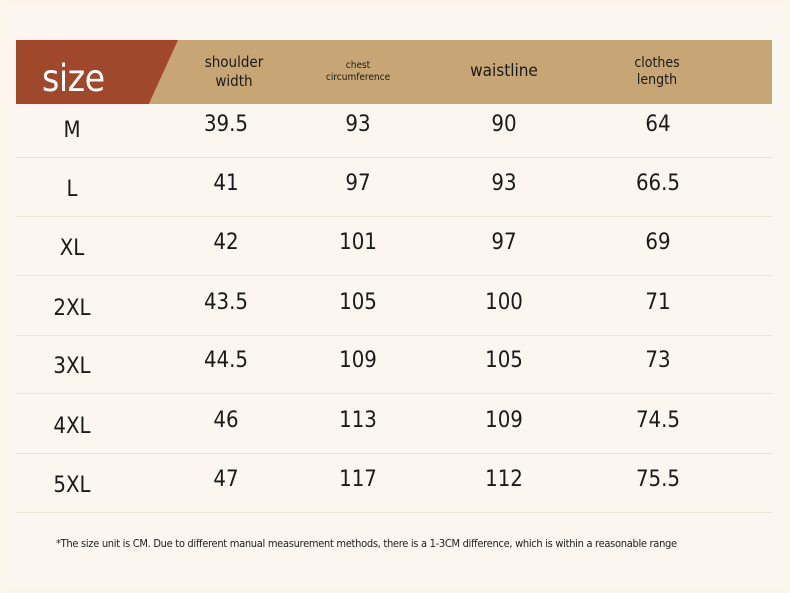 The width and height of the screenshot is (790, 593). What do you see at coordinates (504, 302) in the screenshot?
I see `cell-waistline: 100` at bounding box center [504, 302].